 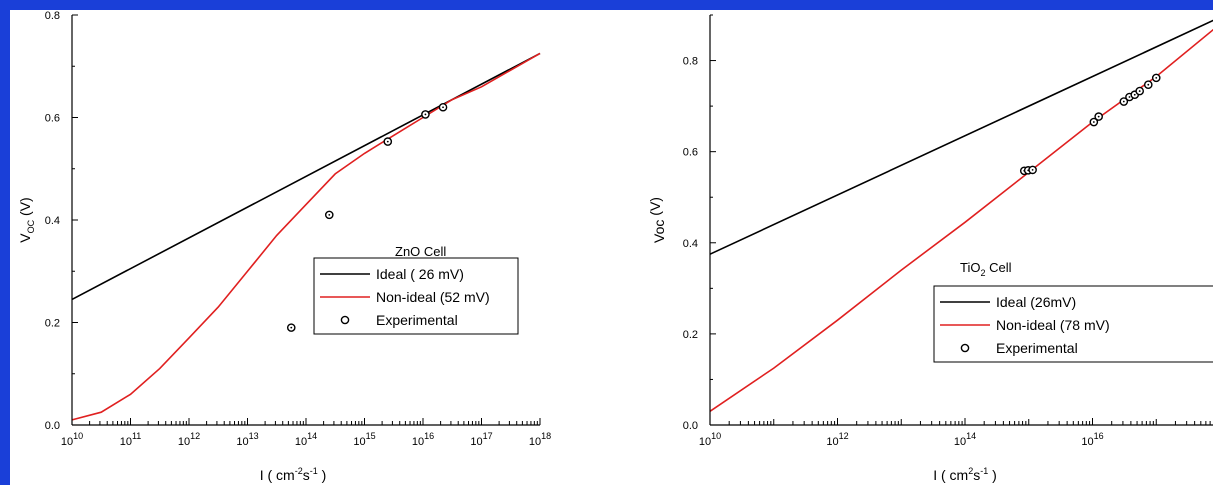 I want to click on x-tick-label: 1015, so click(x=364, y=439).